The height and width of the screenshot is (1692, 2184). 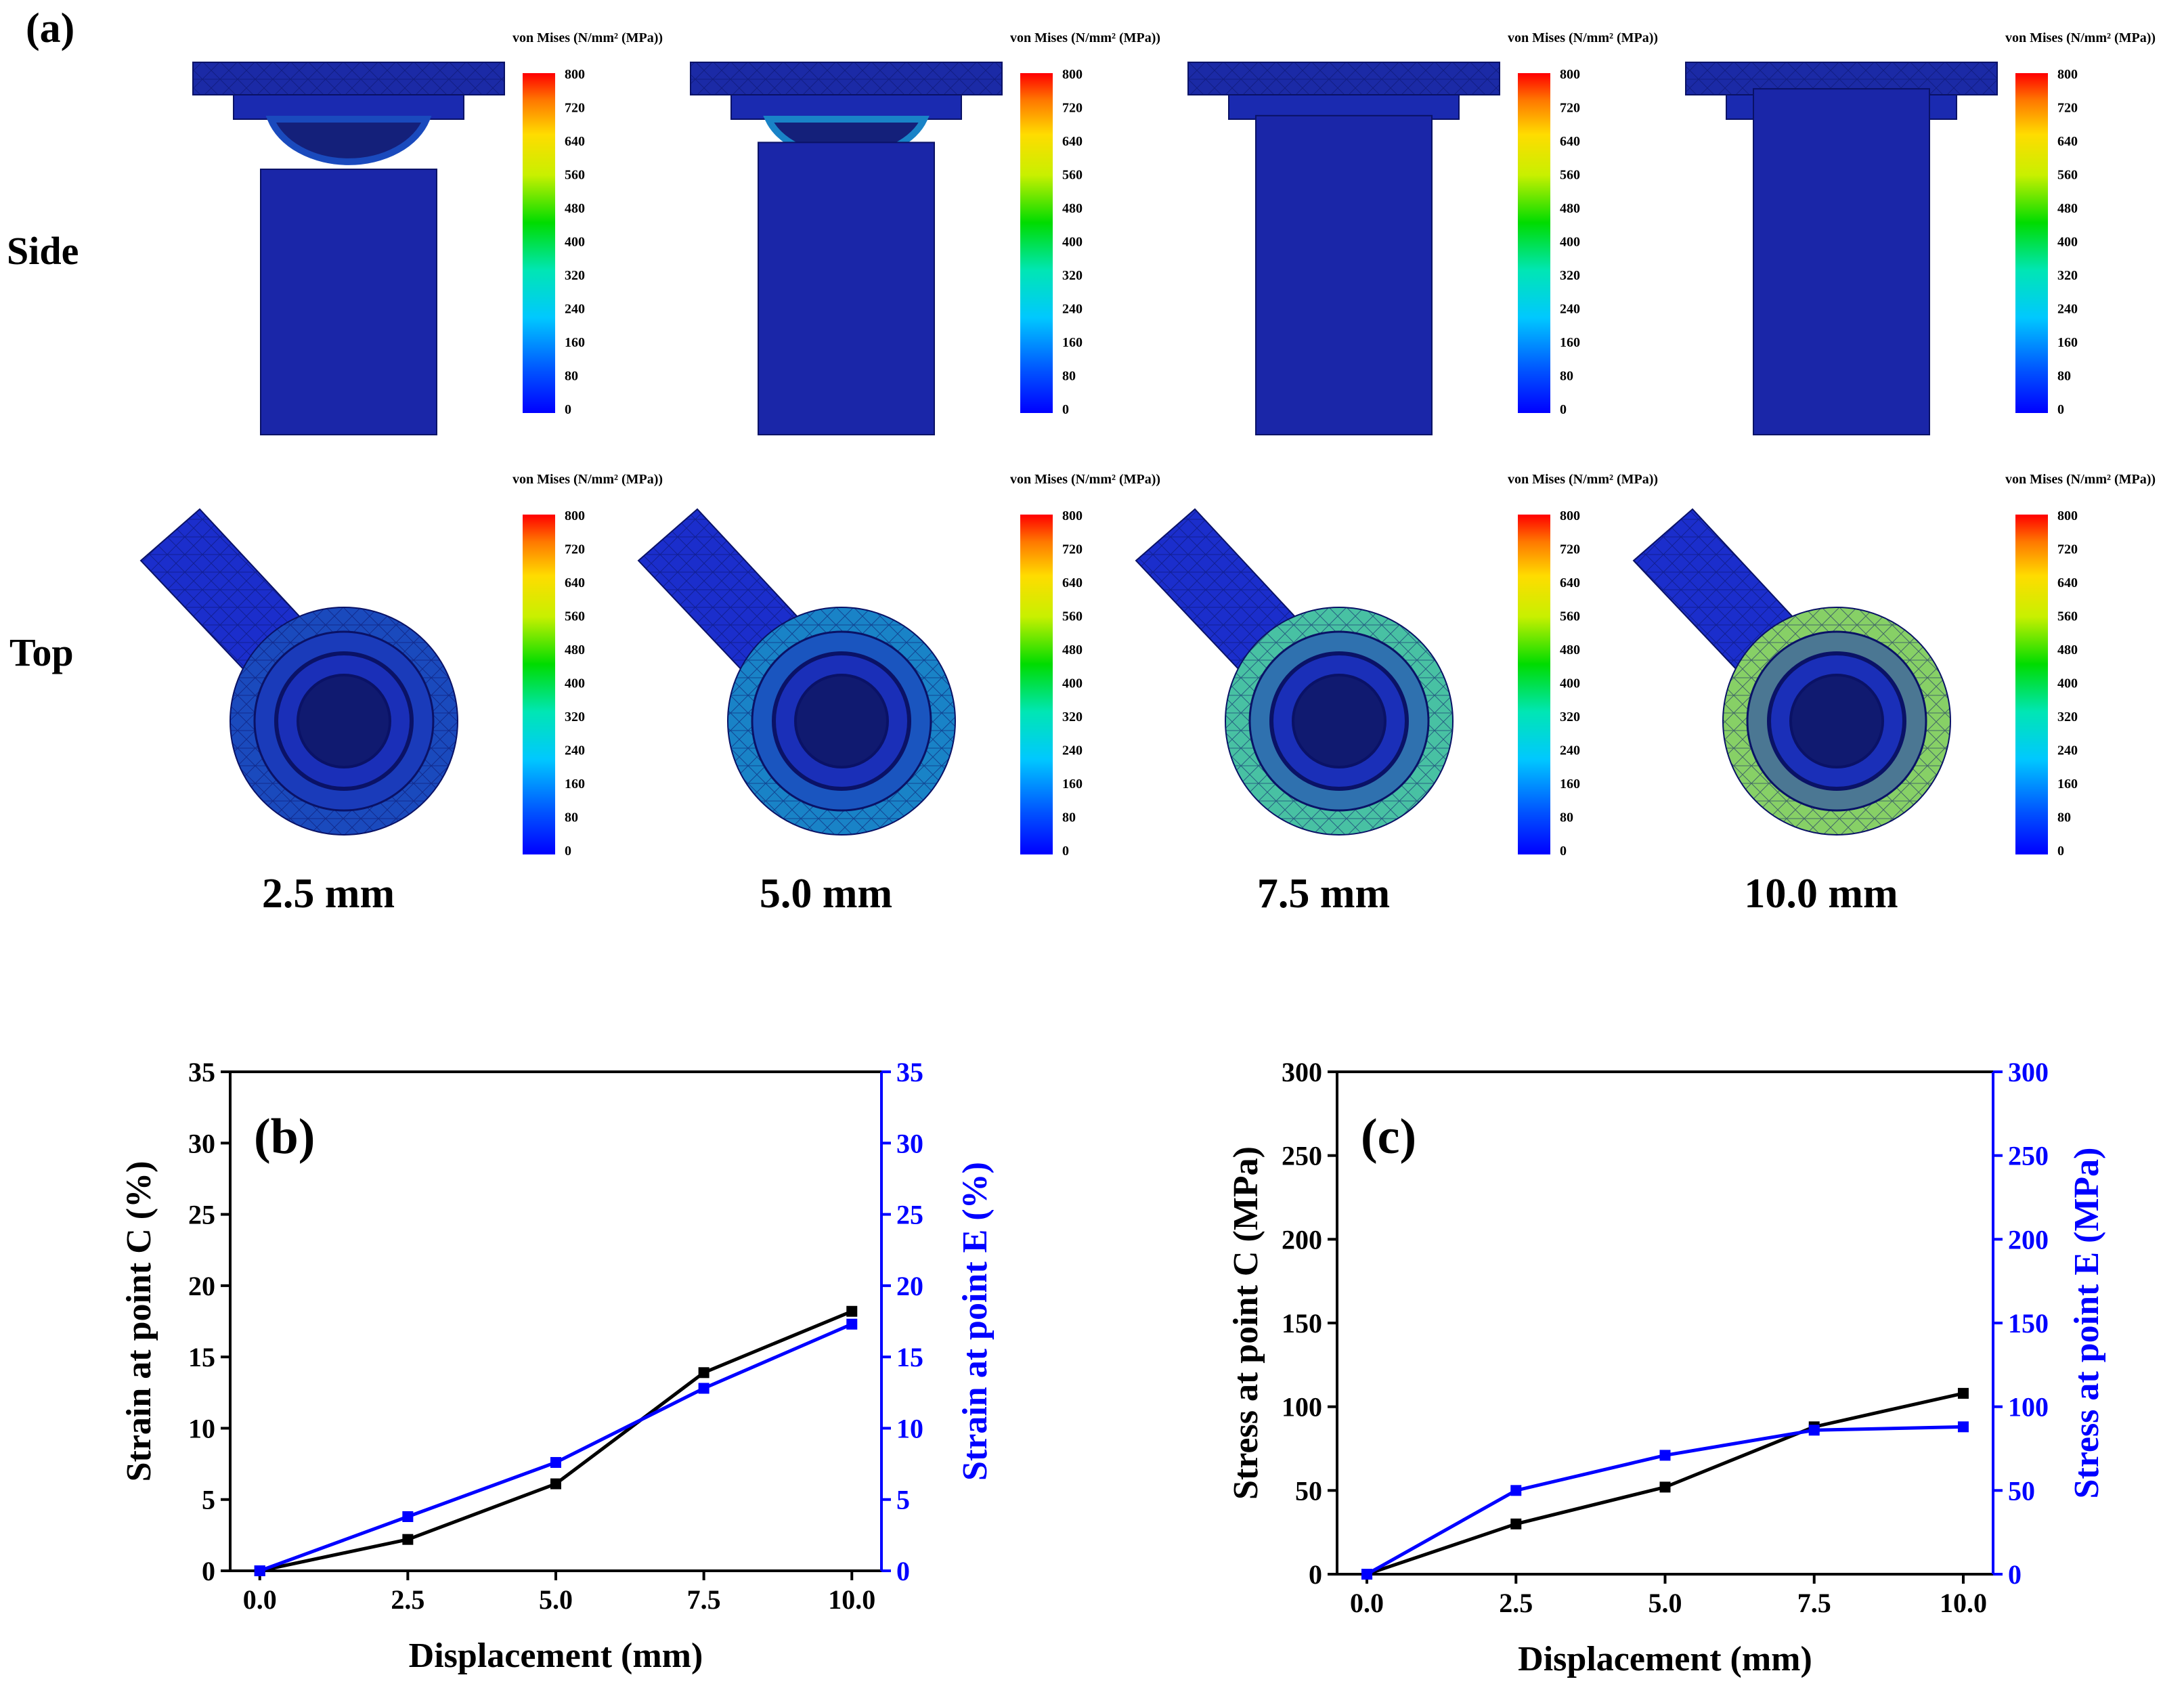 I want to click on y-tick-label-left: 25, so click(x=201, y=1215).